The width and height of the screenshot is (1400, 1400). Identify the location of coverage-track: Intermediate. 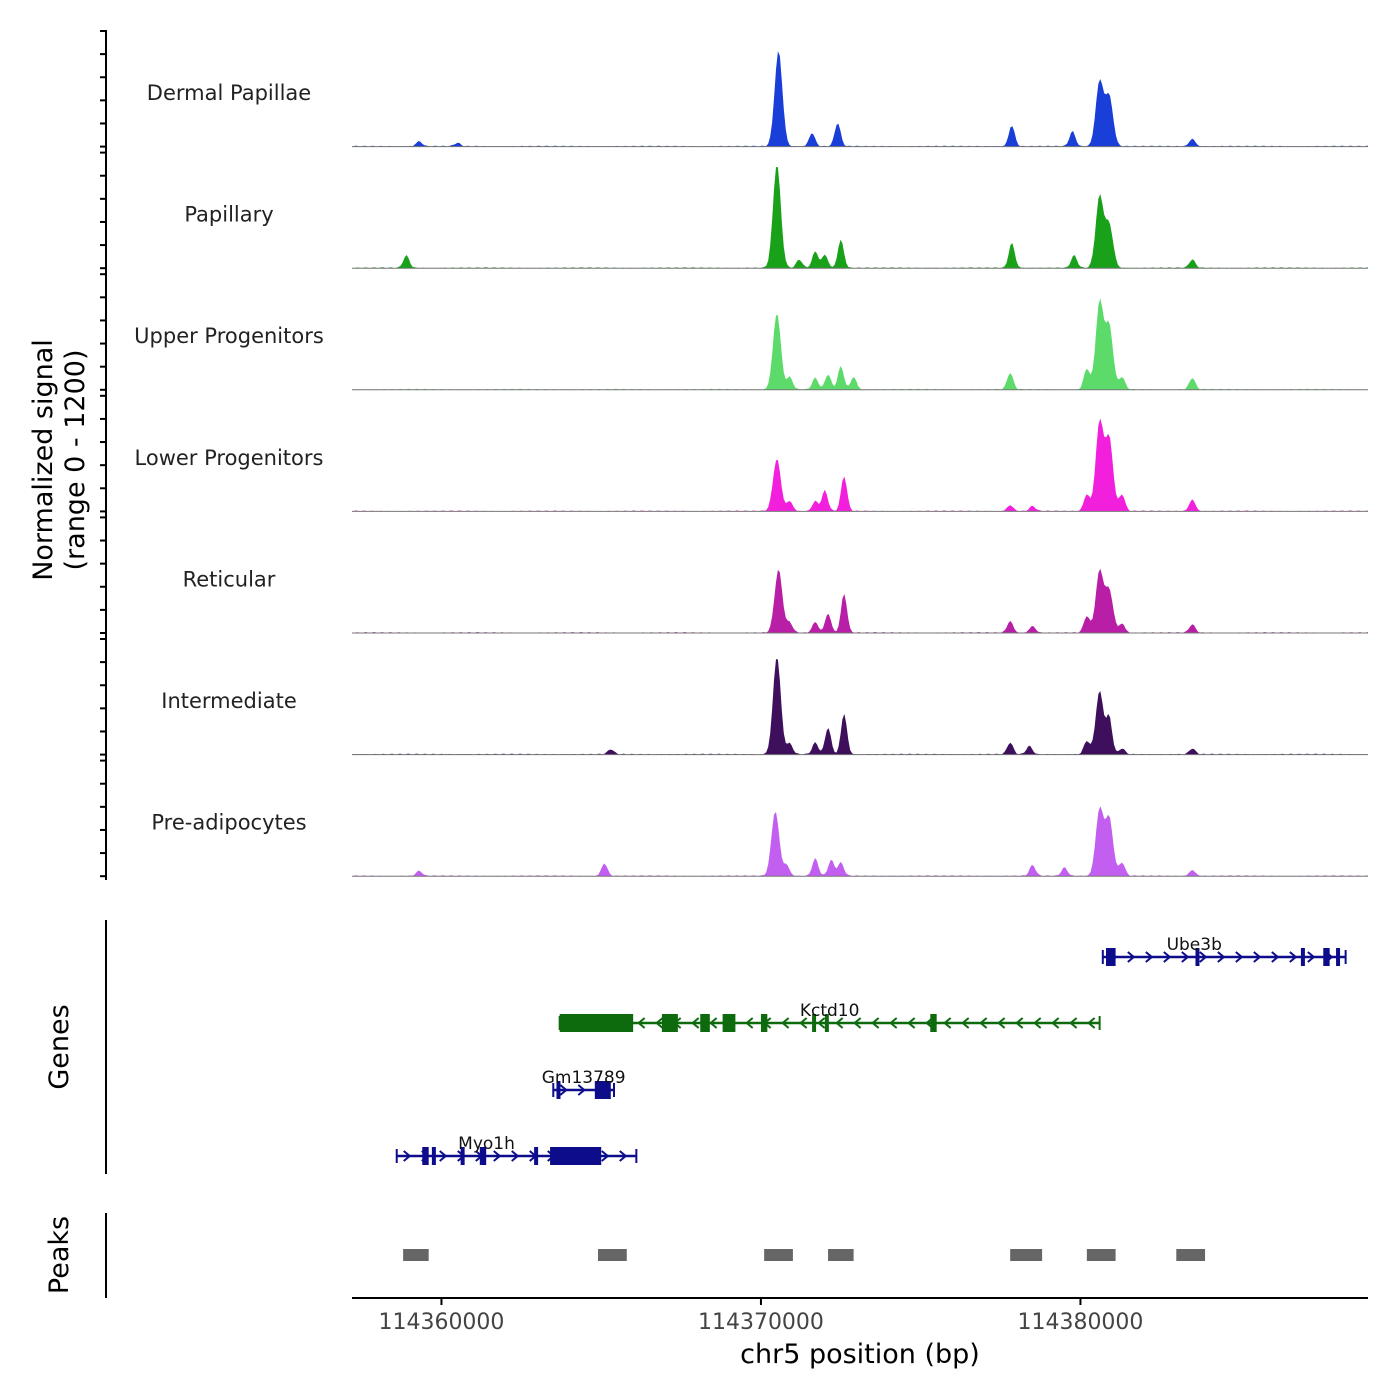
(764, 707).